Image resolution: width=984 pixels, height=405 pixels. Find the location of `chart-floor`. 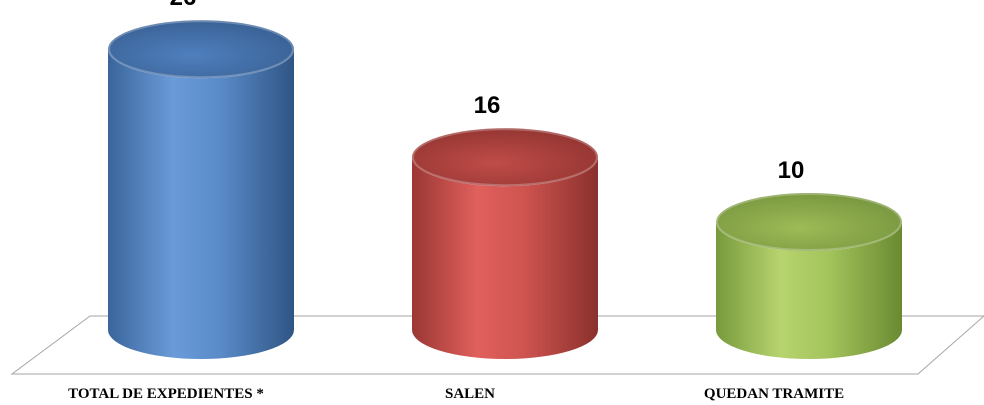

chart-floor is located at coordinates (497, 345).